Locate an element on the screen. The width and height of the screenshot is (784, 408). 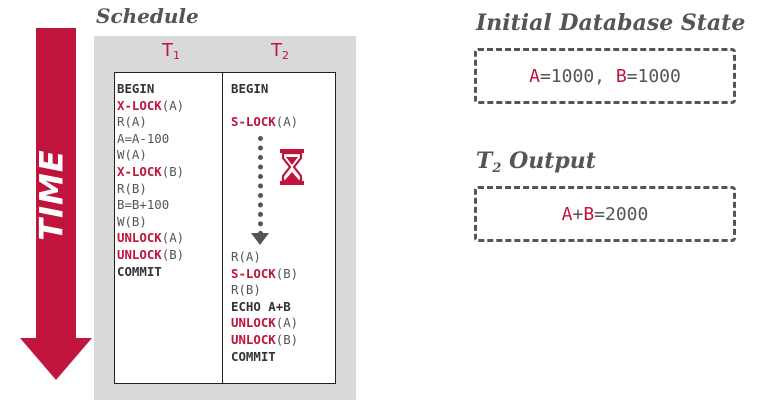
operation-keyword: W(A) is located at coordinates (132, 155).